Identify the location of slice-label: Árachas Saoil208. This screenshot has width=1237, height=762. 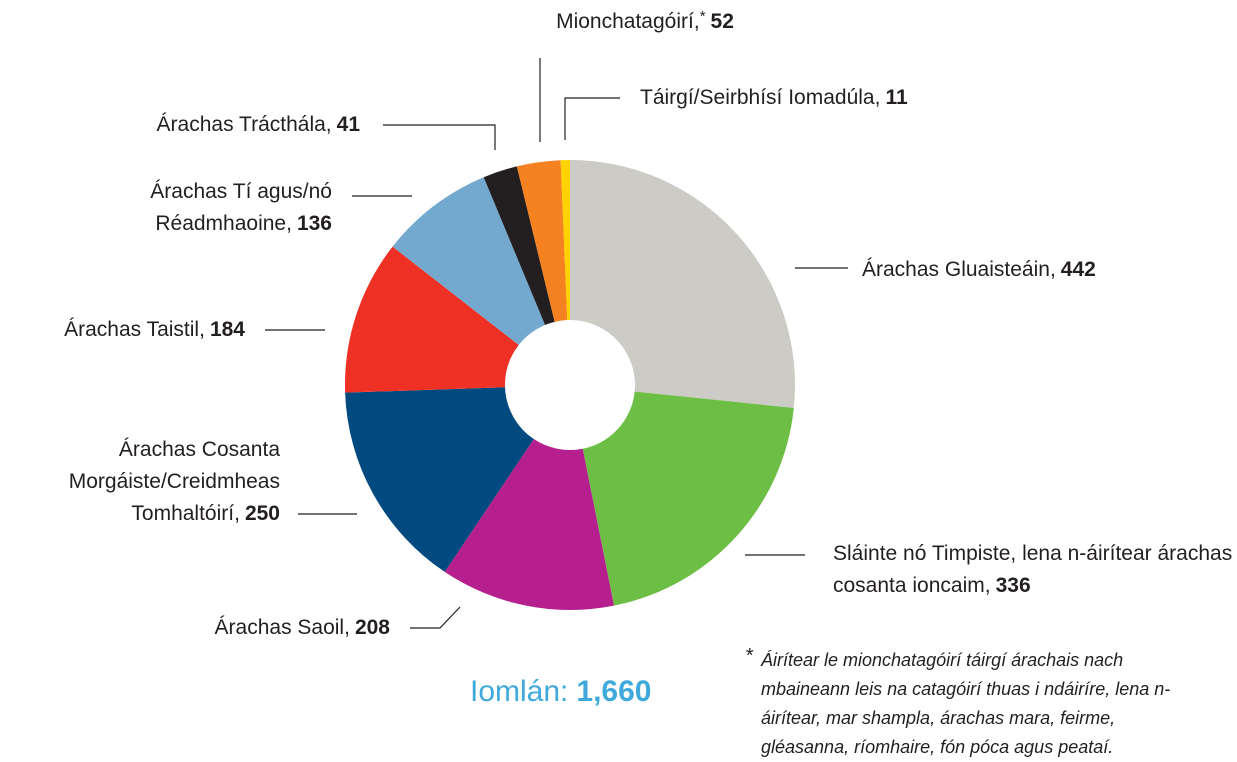
(270, 628).